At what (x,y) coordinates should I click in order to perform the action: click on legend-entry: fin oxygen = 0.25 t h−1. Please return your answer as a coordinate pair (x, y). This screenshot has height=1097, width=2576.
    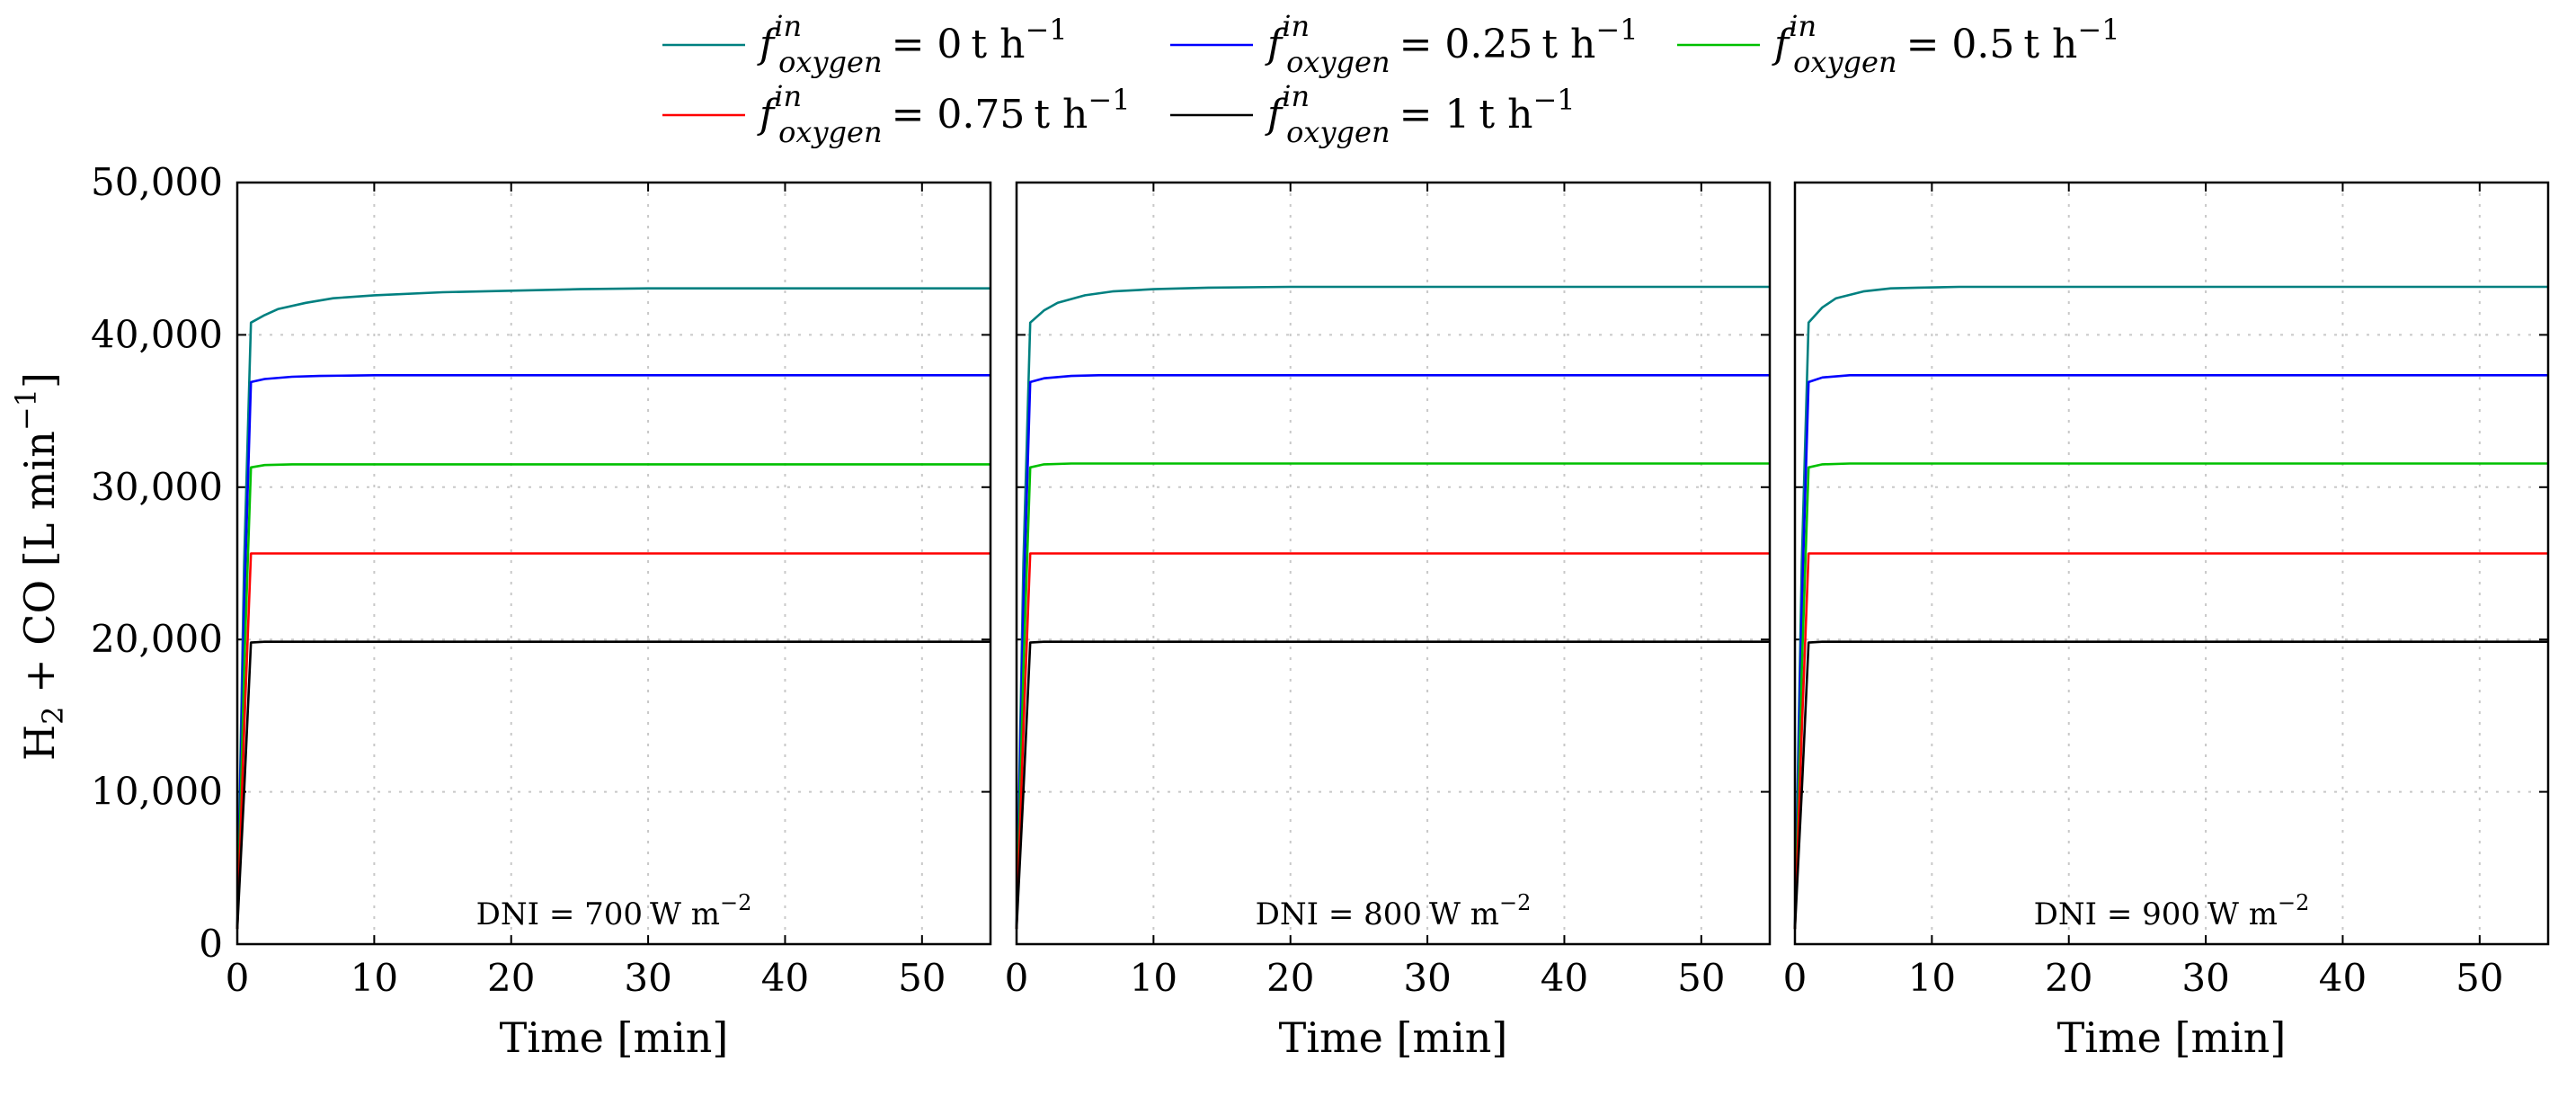
    Looking at the image, I should click on (1404, 44).